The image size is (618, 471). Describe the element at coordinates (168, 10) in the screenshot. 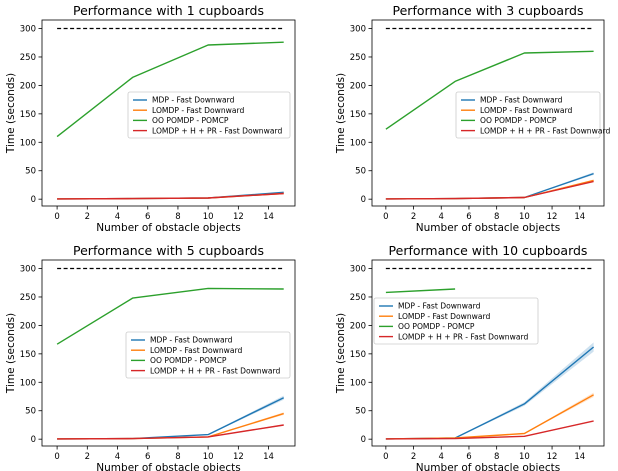

I see `chart-title: Performance with 1 cupboards` at that location.